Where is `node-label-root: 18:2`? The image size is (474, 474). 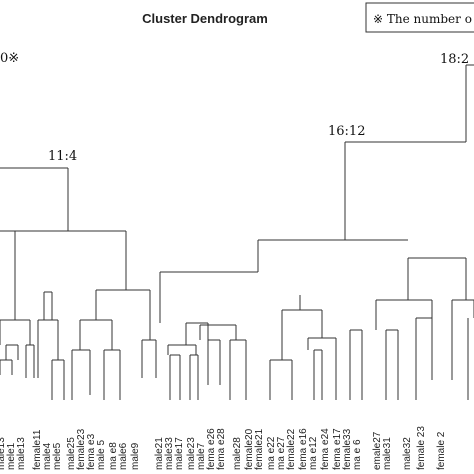 node-label-root: 18:2 is located at coordinates (454, 59).